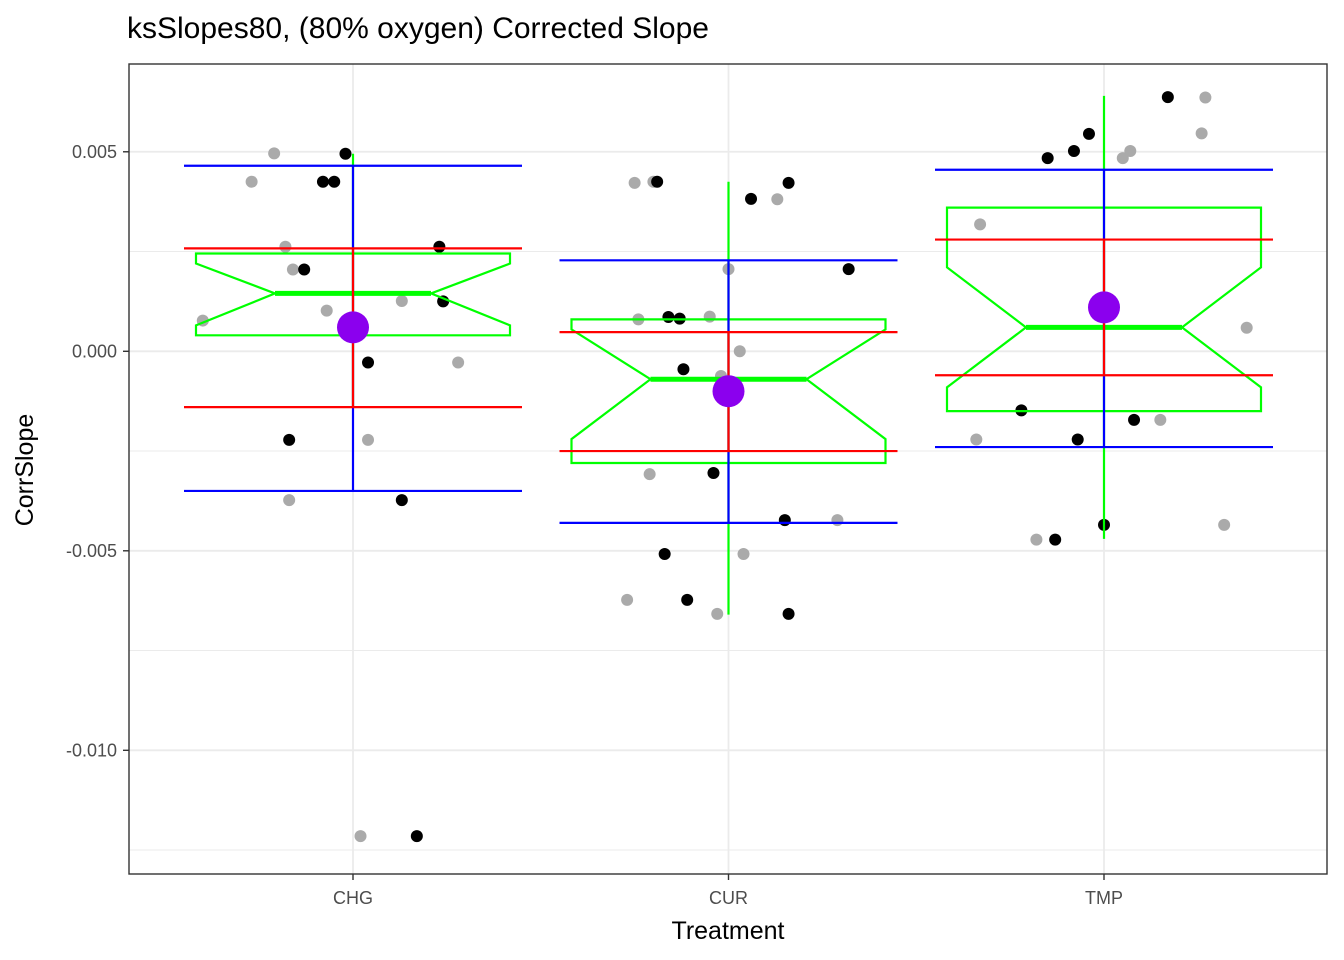 The image size is (1344, 960). I want to click on y-axis-title: CorrSlope, so click(25, 470).